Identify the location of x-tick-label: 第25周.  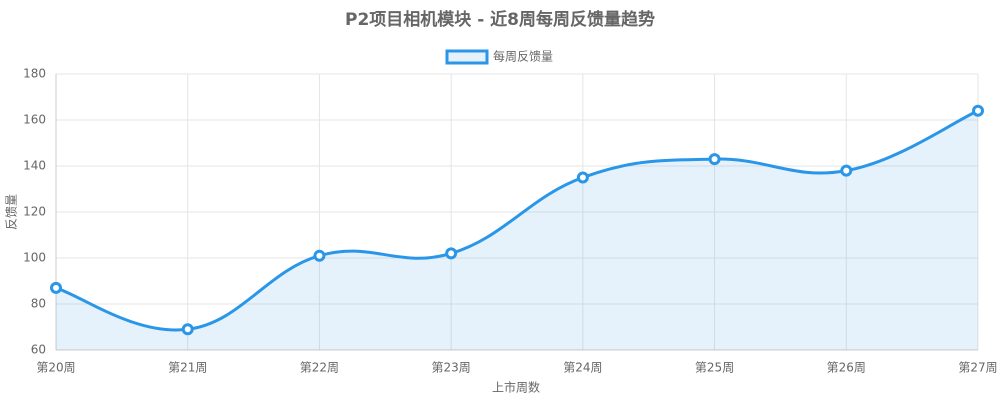
(714, 368).